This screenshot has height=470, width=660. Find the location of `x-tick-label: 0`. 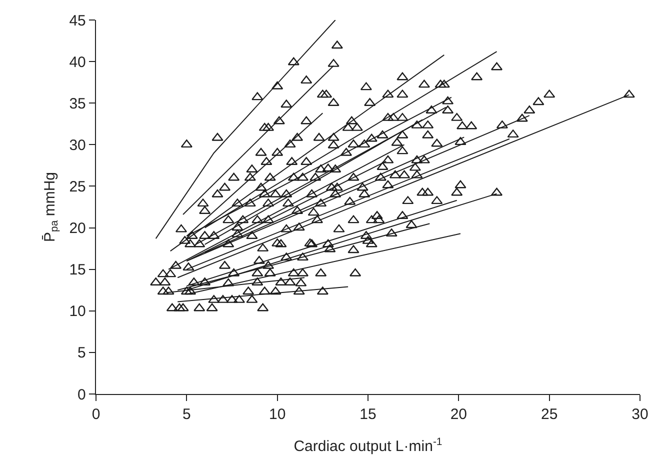

x-tick-label: 0 is located at coordinates (96, 415).